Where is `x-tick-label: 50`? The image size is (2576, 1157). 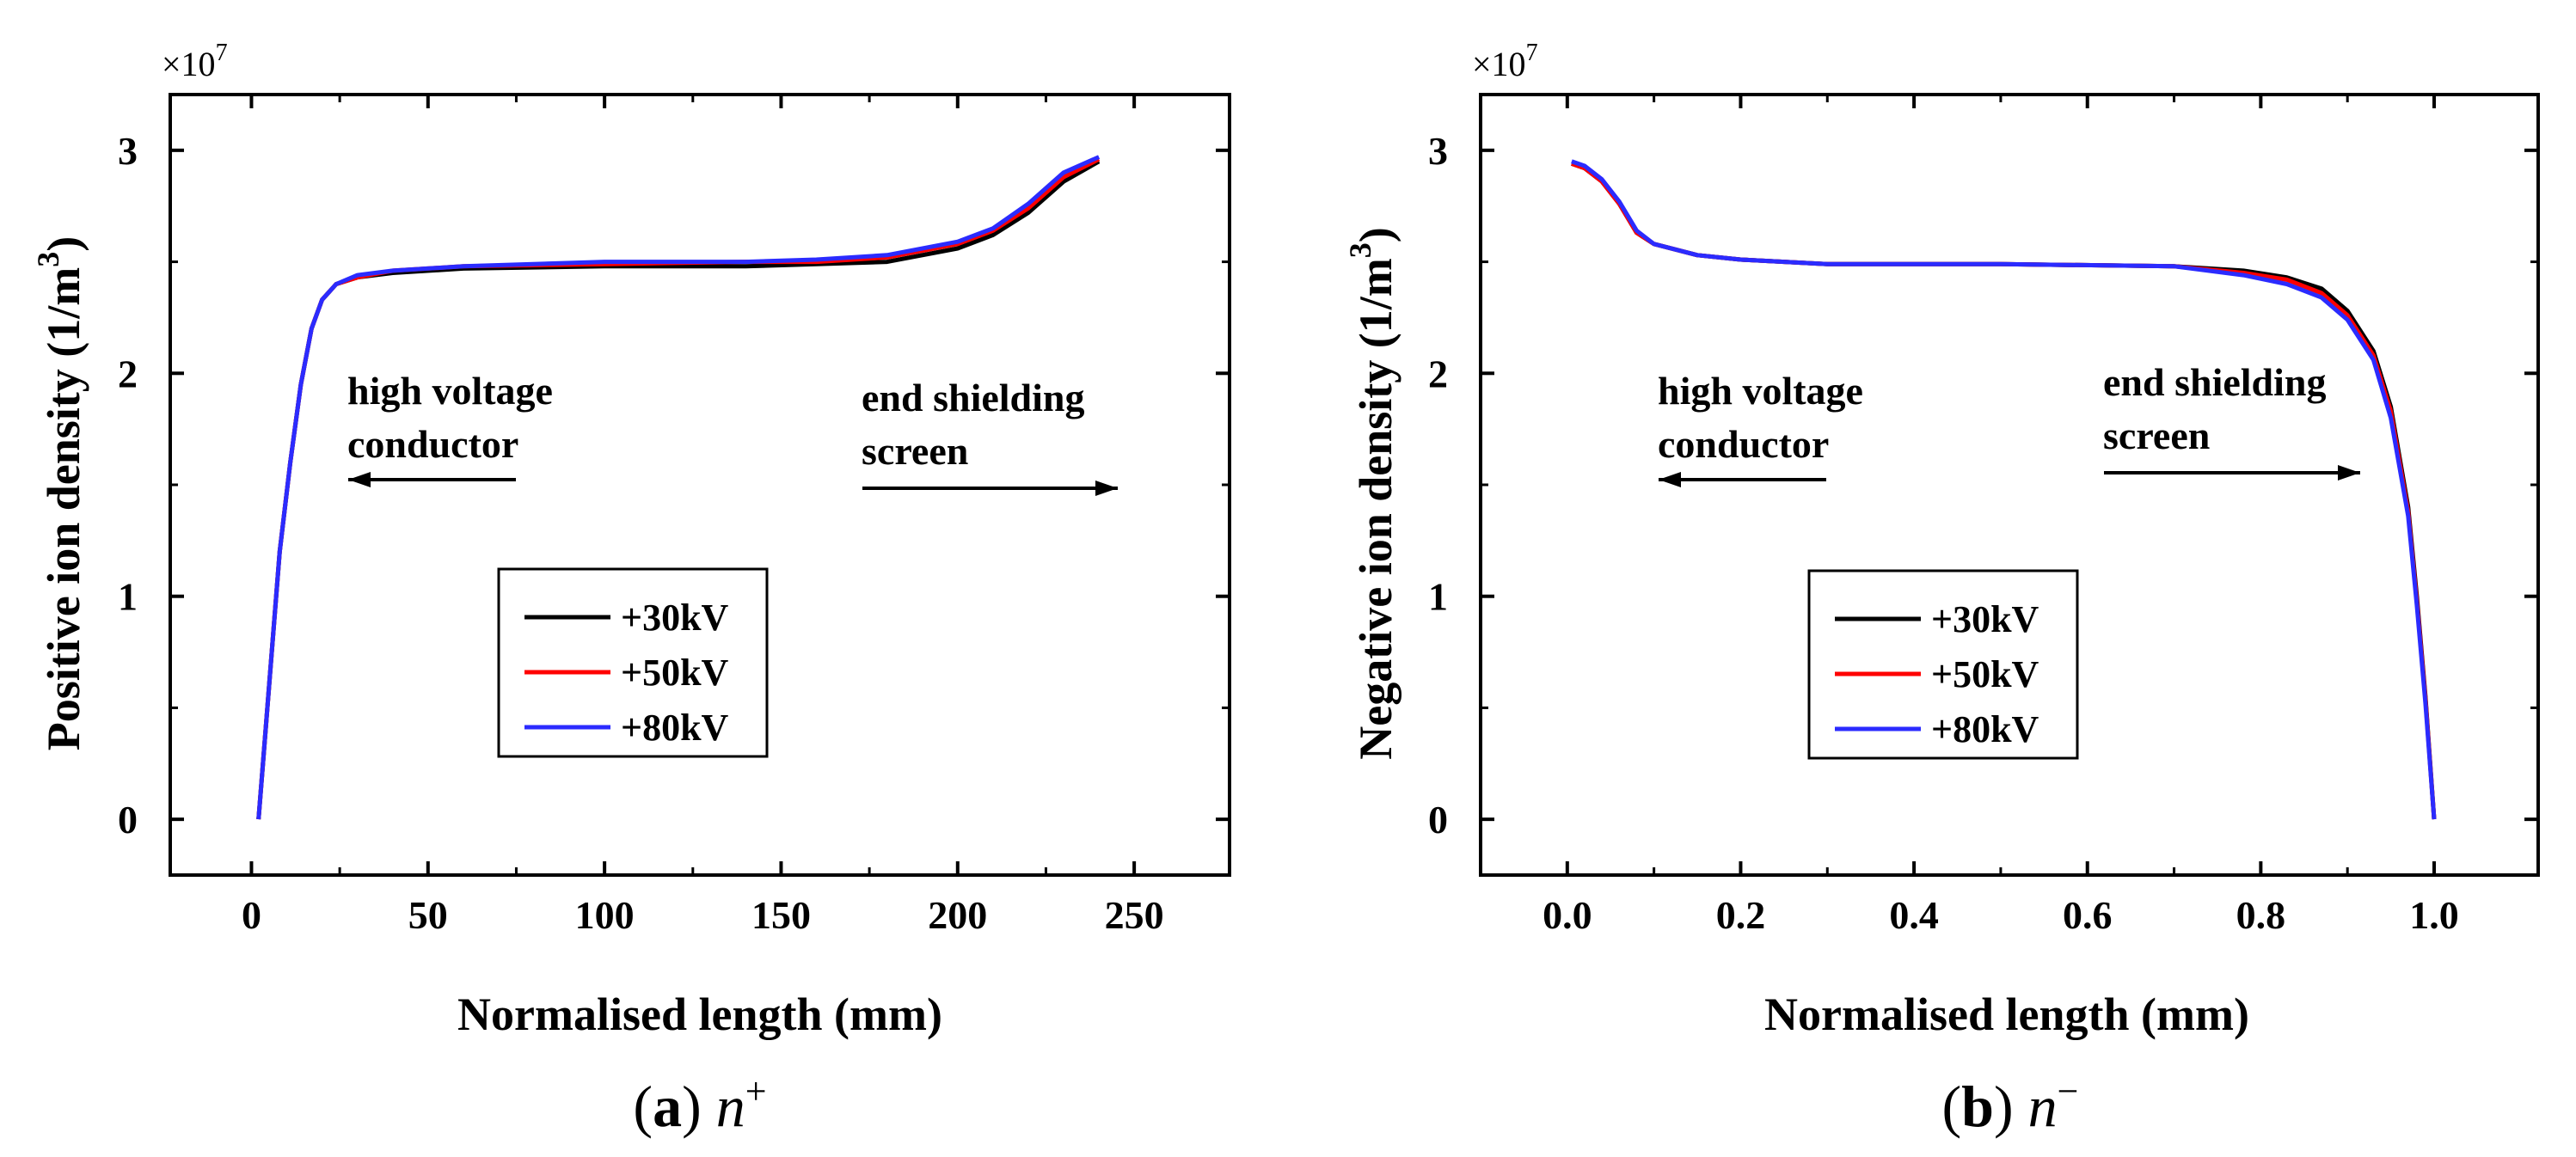 x-tick-label: 50 is located at coordinates (428, 915).